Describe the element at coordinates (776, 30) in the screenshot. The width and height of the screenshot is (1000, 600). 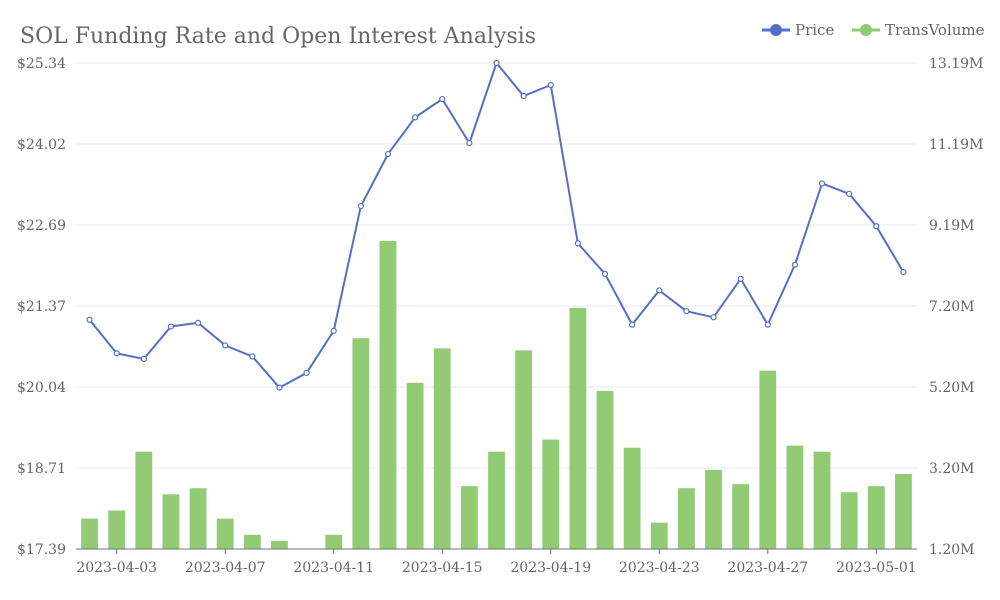
I see `legend-price-circle-icon` at that location.